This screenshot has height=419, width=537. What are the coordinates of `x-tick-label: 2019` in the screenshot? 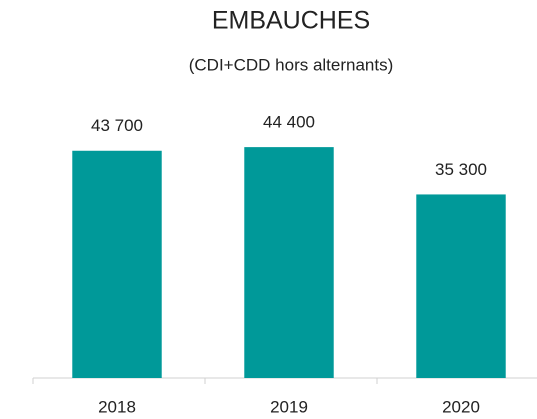 It's located at (289, 406).